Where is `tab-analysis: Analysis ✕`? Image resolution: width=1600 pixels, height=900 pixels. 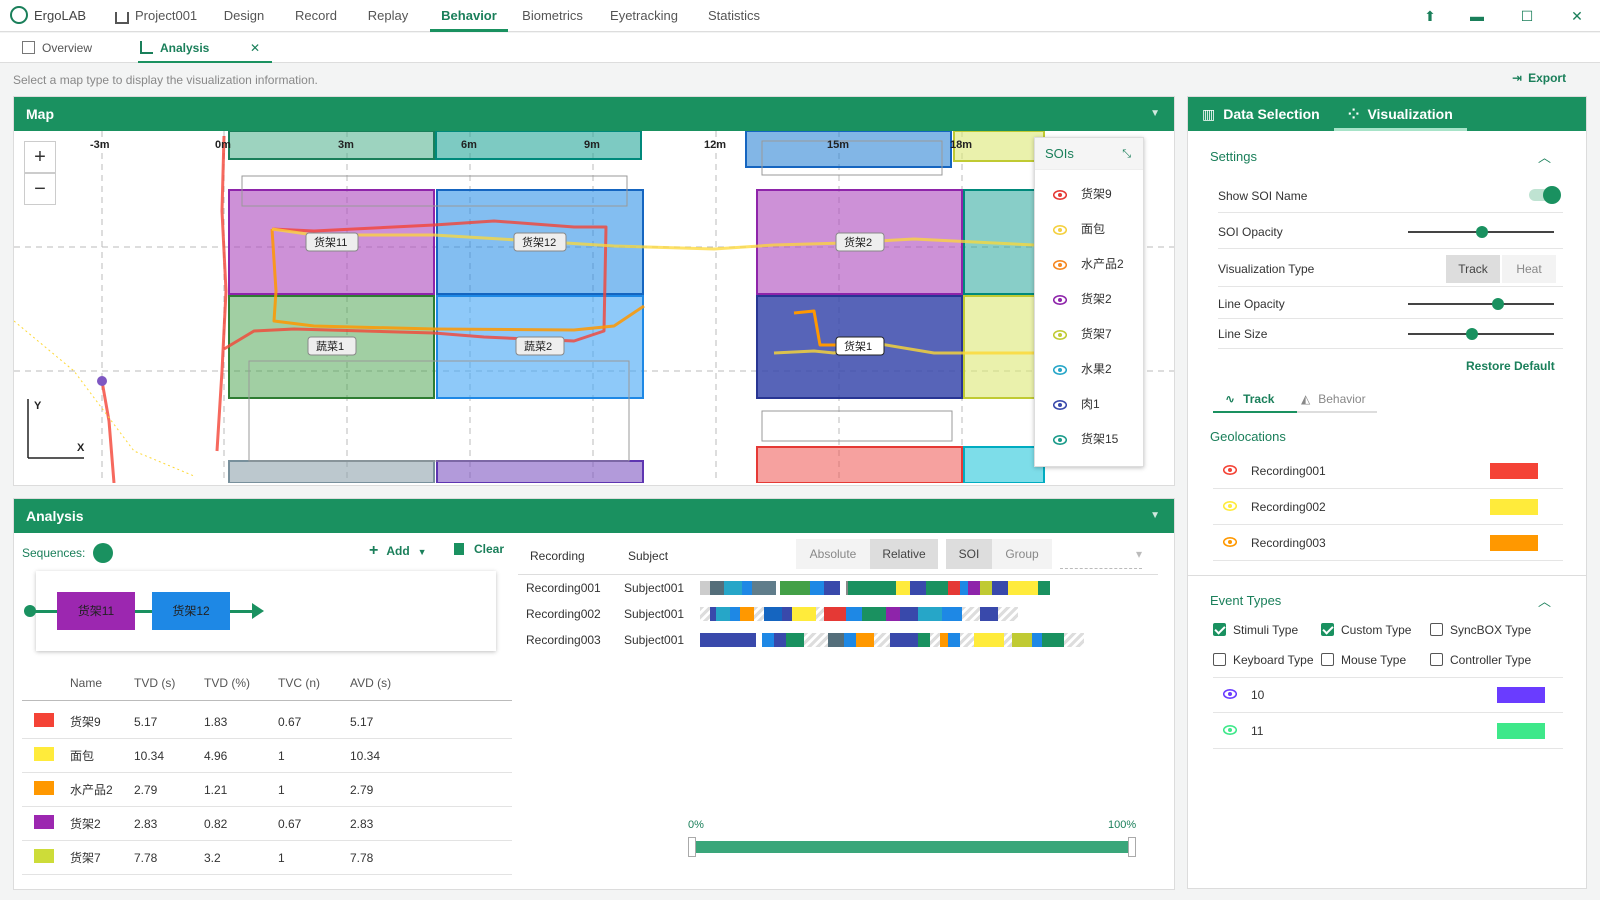
tab-analysis: Analysis ✕ is located at coordinates (205, 48).